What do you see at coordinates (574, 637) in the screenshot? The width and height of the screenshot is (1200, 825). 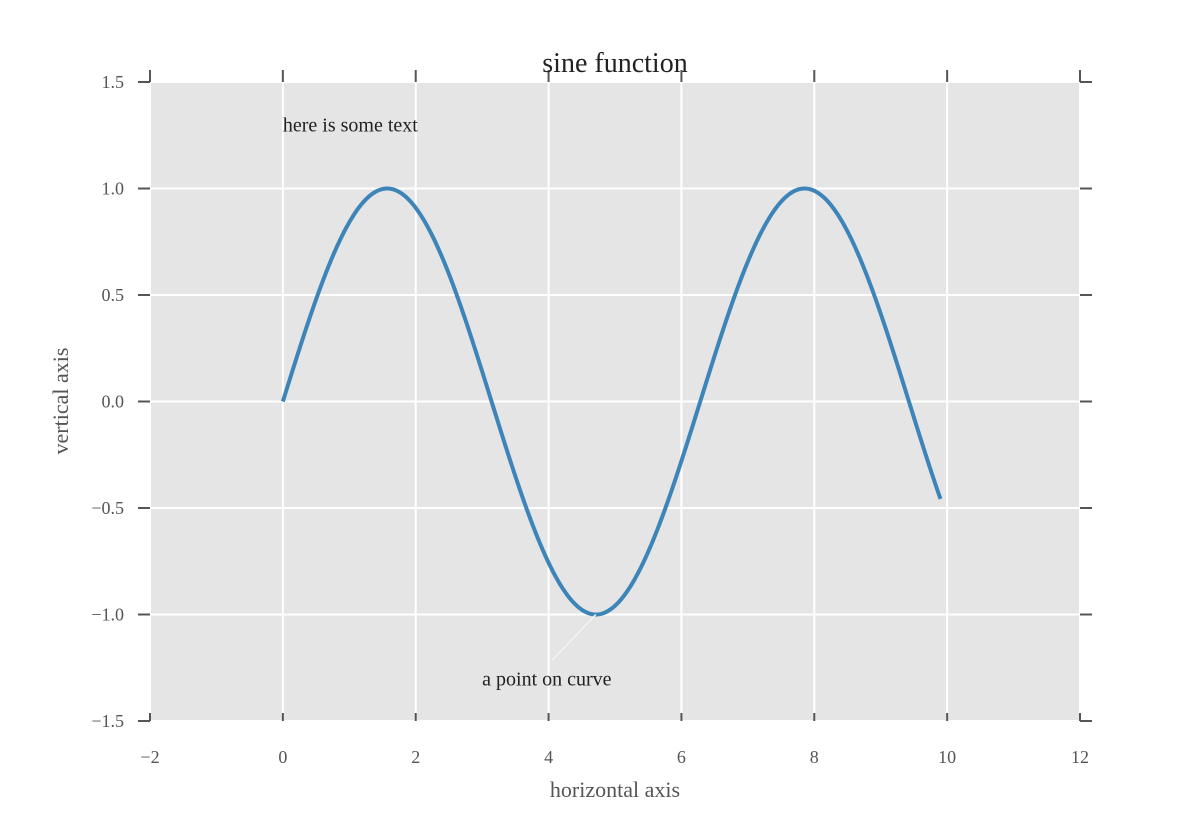 I see `annotation-arrow` at bounding box center [574, 637].